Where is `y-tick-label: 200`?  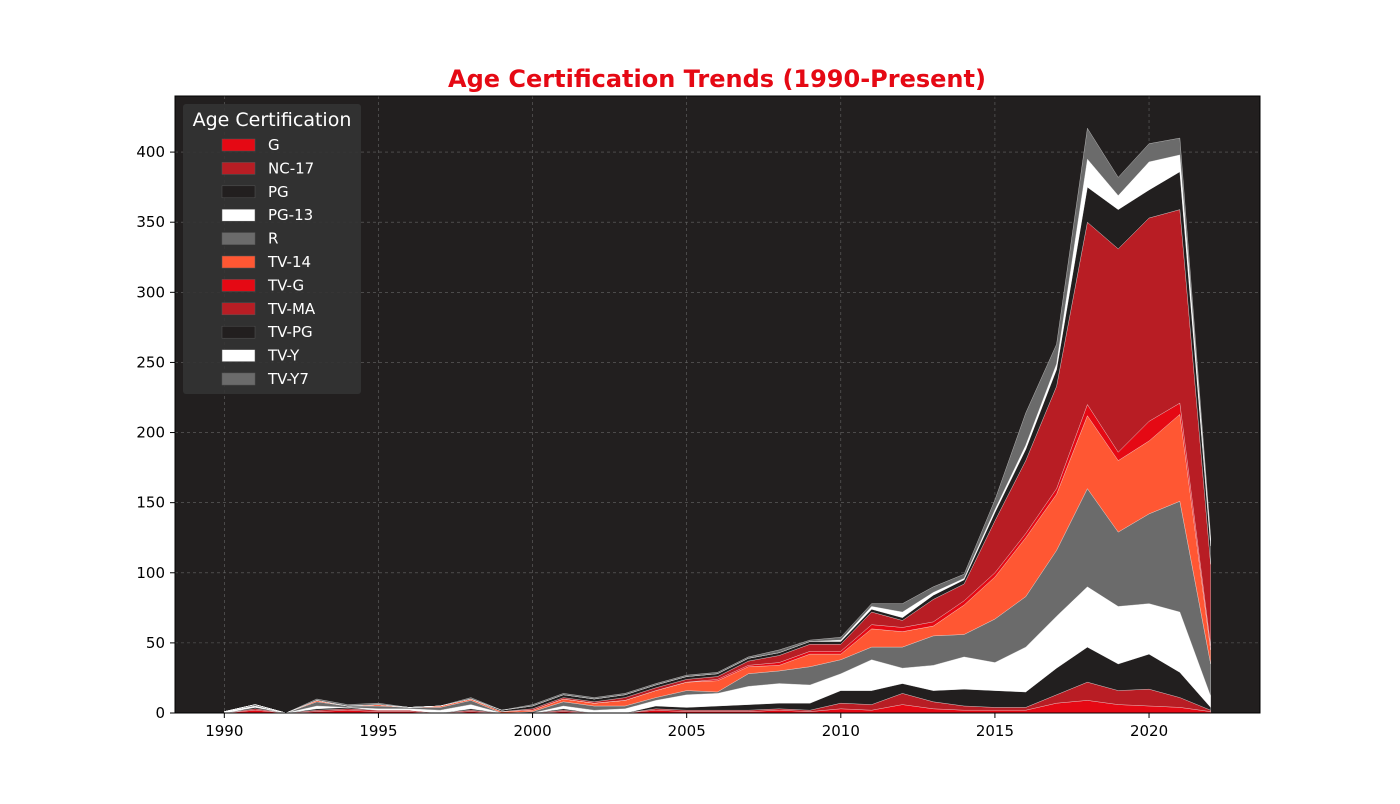 y-tick-label: 200 is located at coordinates (150, 433).